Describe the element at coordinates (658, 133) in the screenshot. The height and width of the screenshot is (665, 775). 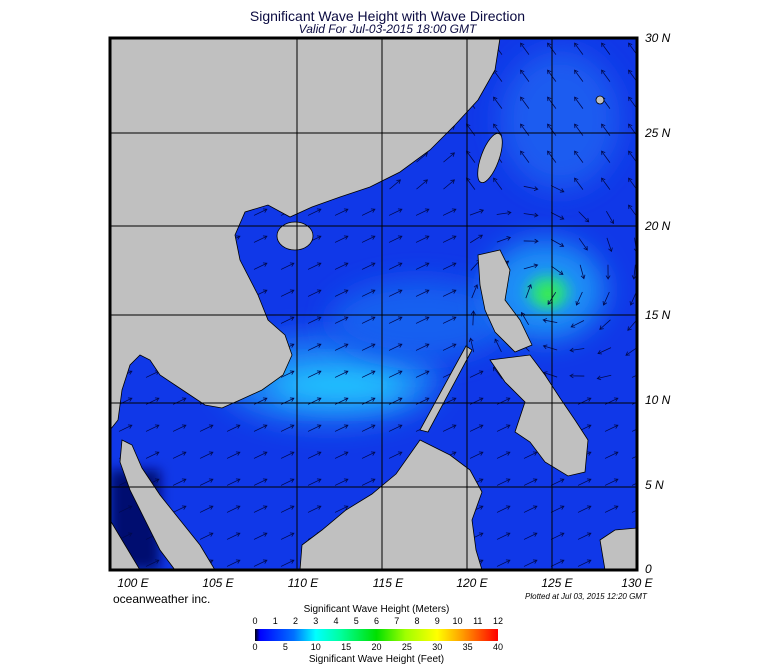
I see `lat-label: 25 N` at that location.